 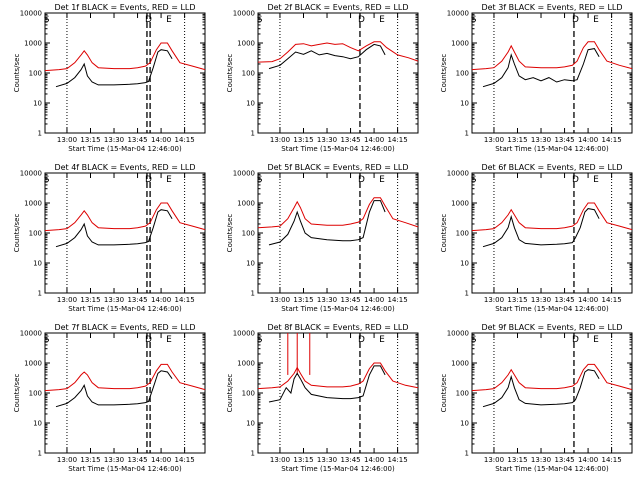 What do you see at coordinates (551, 167) in the screenshot?
I see `panel-title: Det 6f BLACK = Events, RED = LLD` at bounding box center [551, 167].